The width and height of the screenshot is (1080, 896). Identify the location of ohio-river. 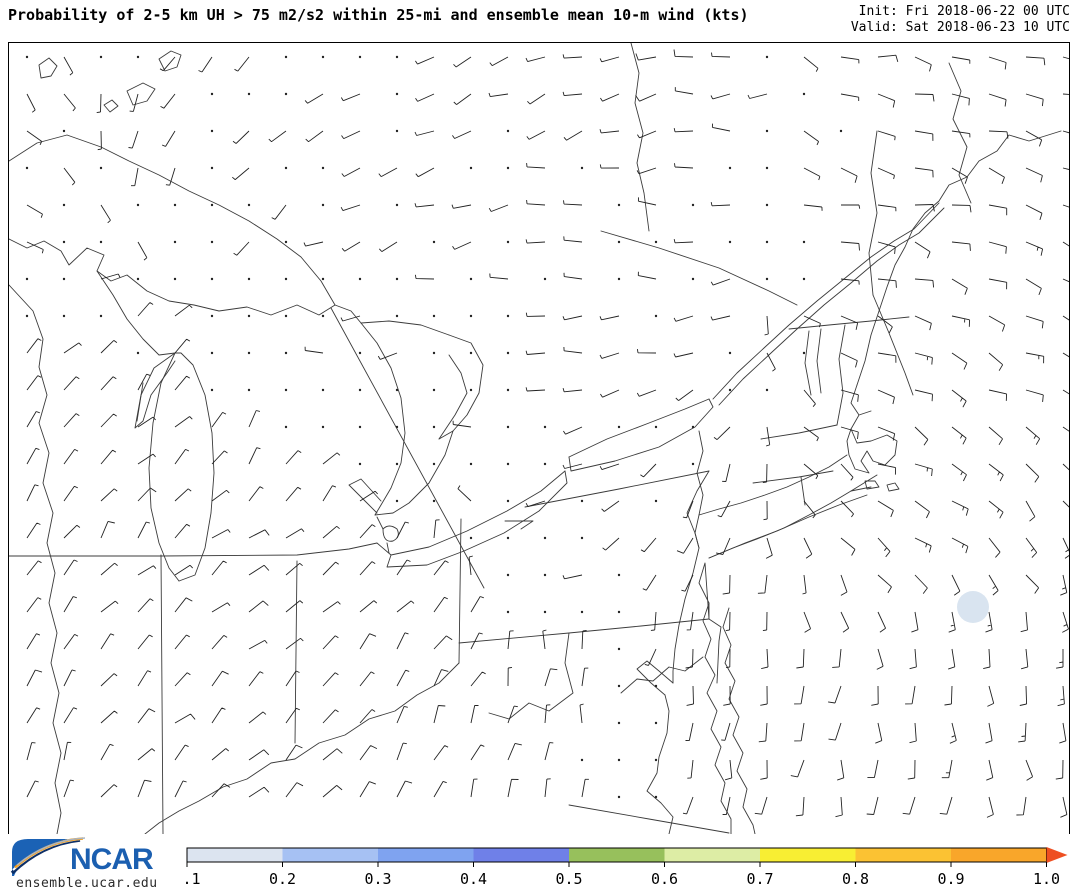
(302, 748).